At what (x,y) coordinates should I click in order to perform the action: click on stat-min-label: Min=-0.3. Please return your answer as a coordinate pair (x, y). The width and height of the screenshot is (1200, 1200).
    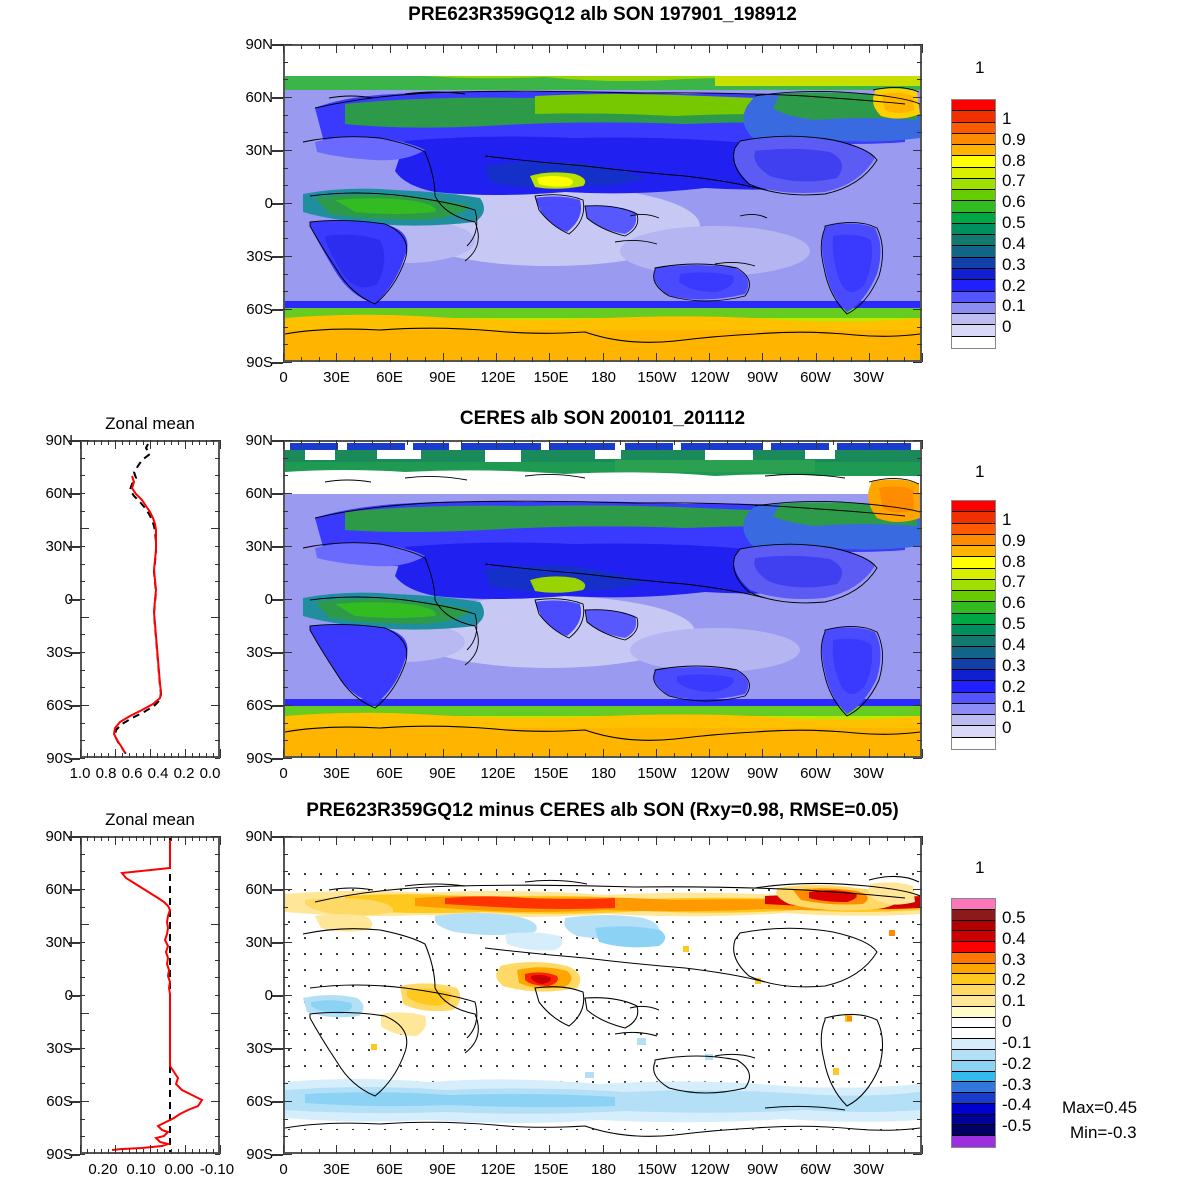
    Looking at the image, I should click on (1103, 1132).